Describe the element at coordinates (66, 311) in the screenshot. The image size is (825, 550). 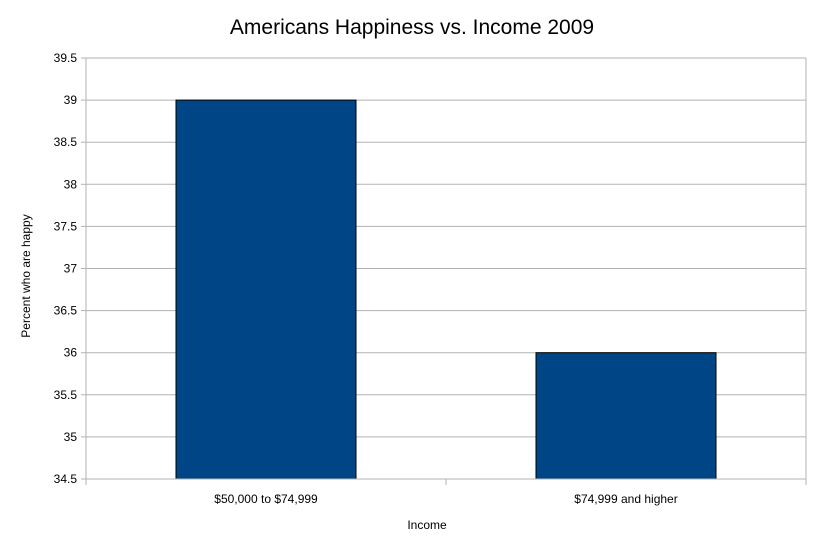
I see `y-tick-label: 36.5` at that location.